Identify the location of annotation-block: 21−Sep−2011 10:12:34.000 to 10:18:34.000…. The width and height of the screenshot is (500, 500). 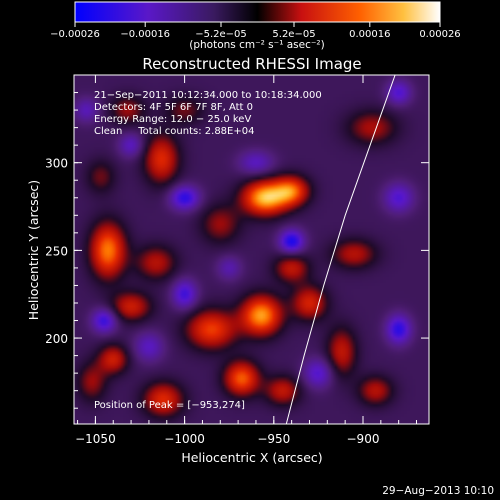
(208, 113).